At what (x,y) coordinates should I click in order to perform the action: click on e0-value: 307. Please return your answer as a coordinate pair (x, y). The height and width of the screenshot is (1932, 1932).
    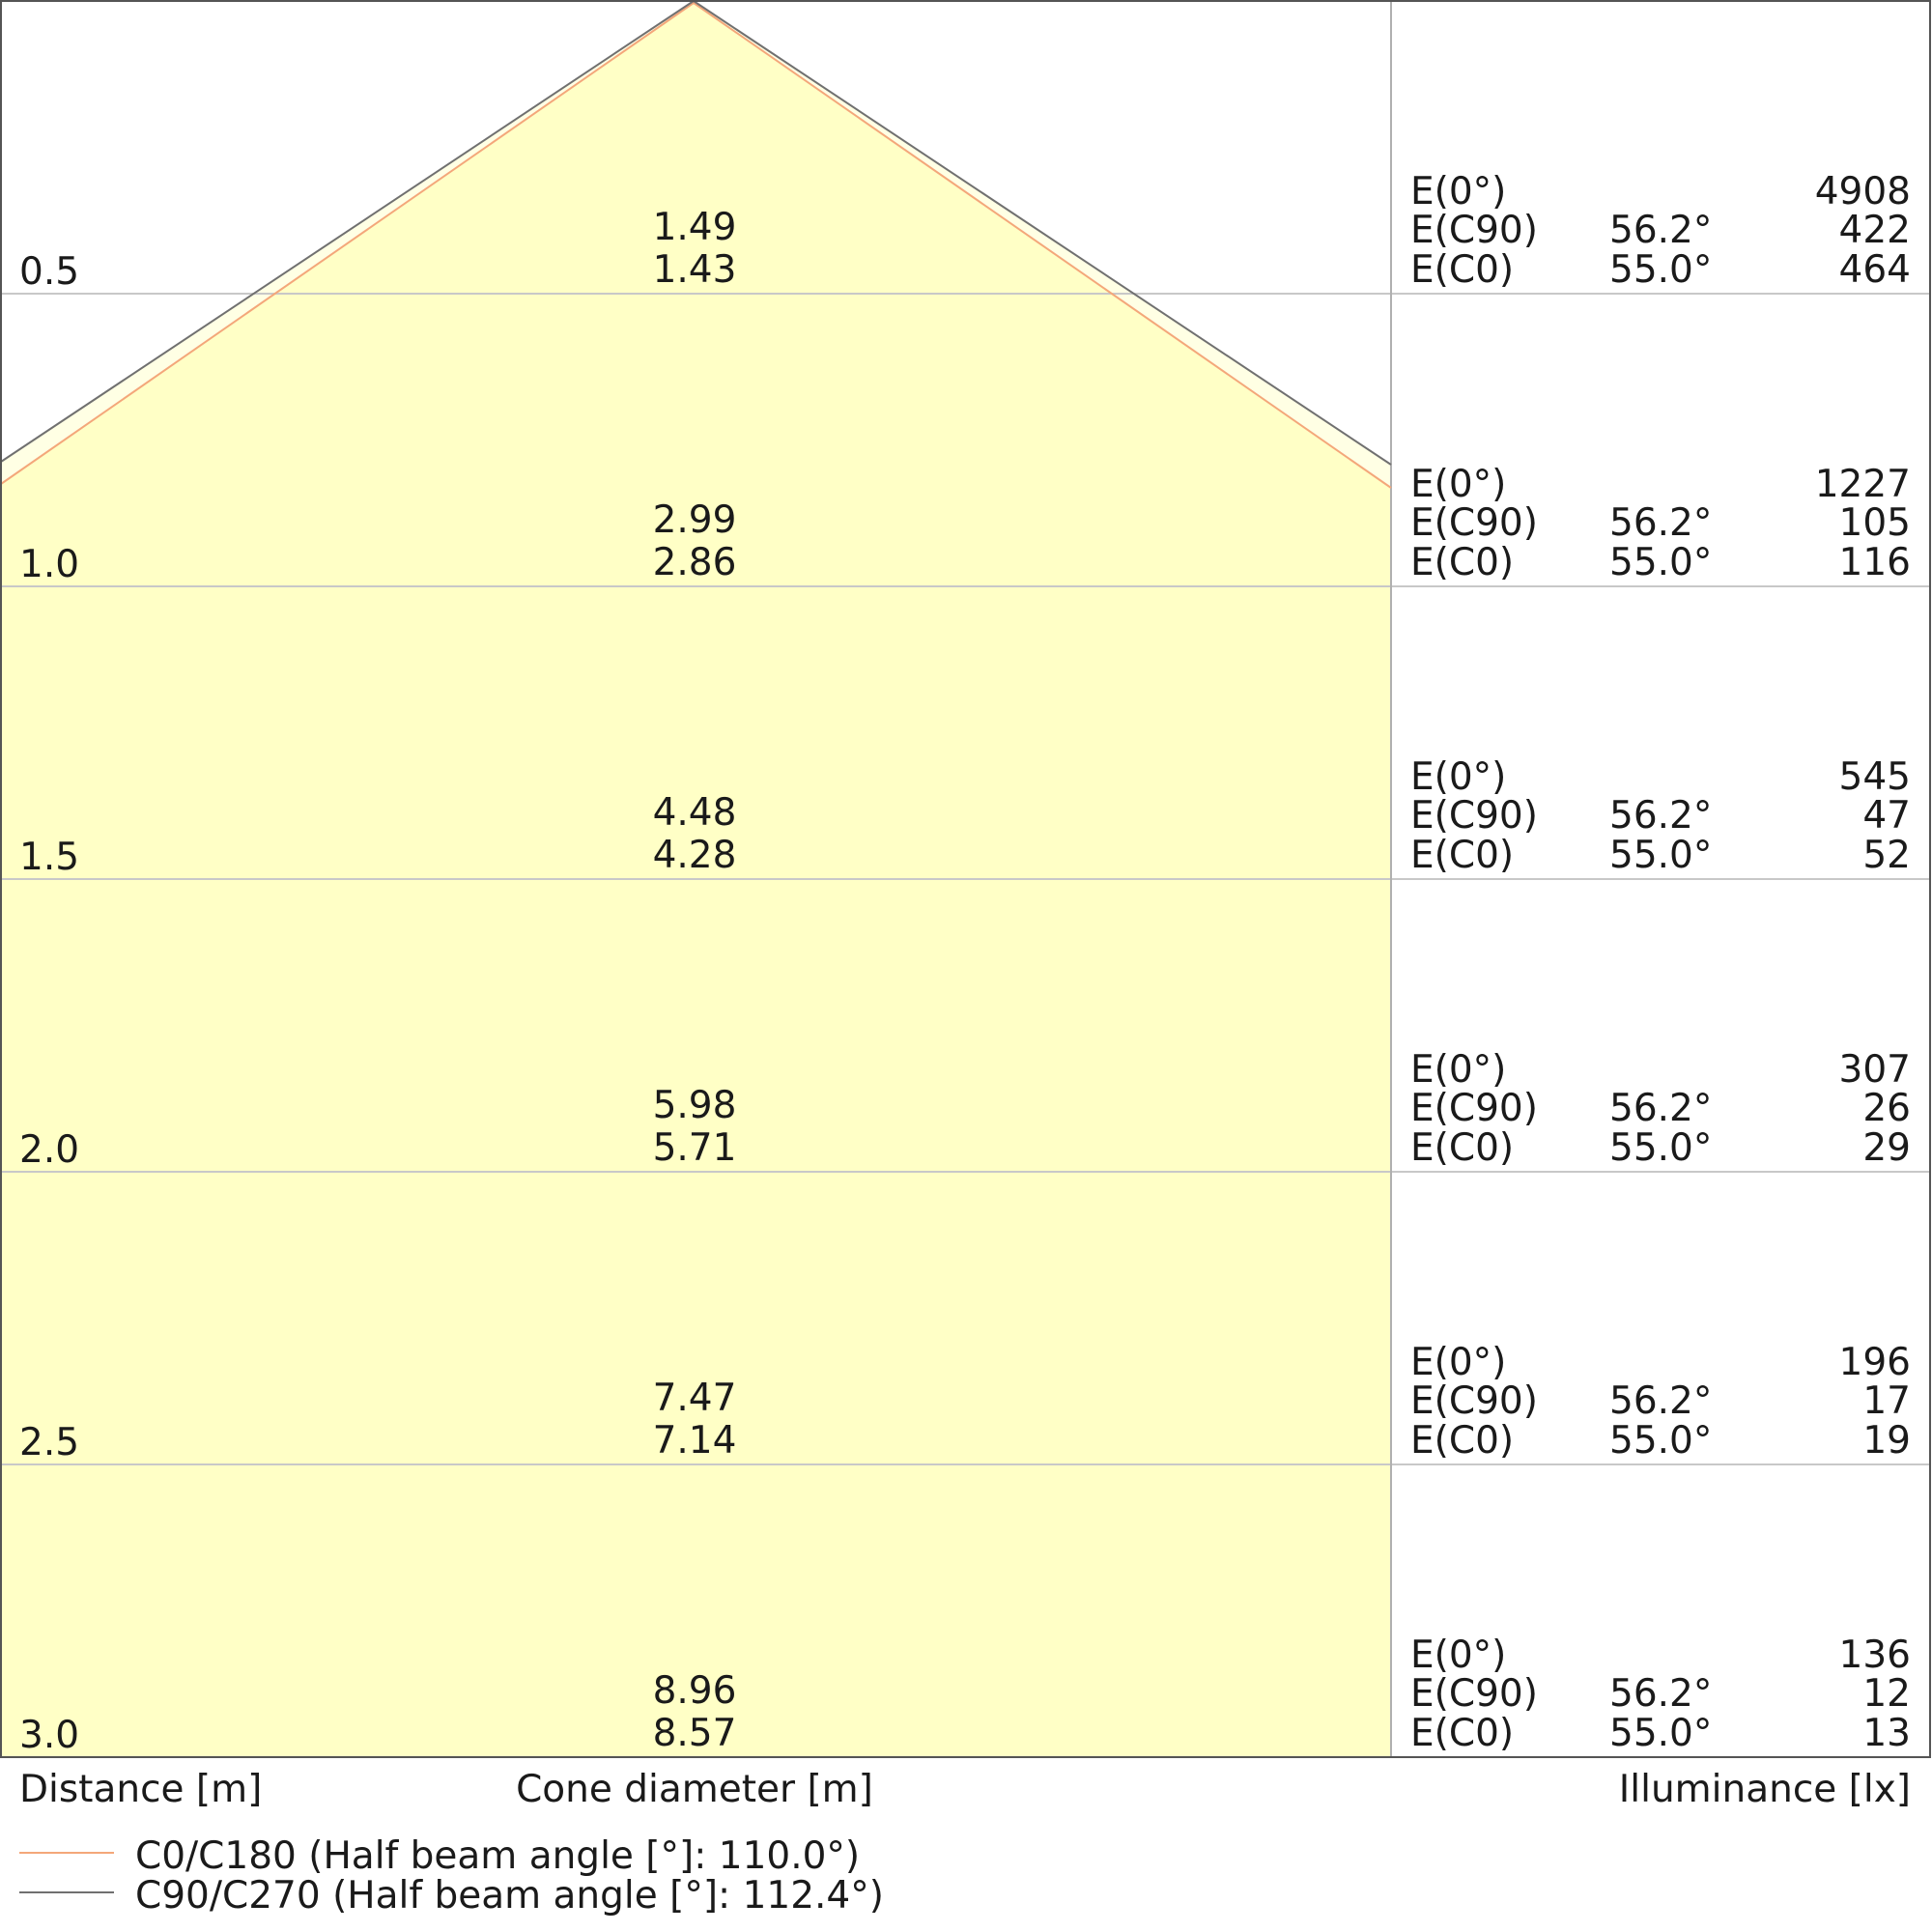
    Looking at the image, I should click on (1875, 1070).